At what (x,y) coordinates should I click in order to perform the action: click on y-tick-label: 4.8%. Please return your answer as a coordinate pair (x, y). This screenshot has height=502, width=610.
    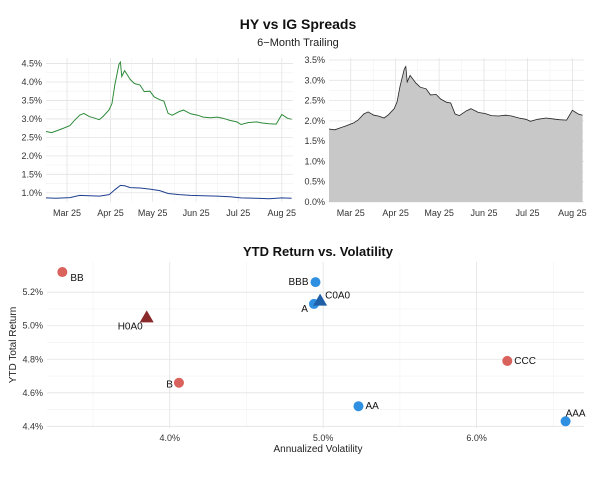
    Looking at the image, I should click on (32, 359).